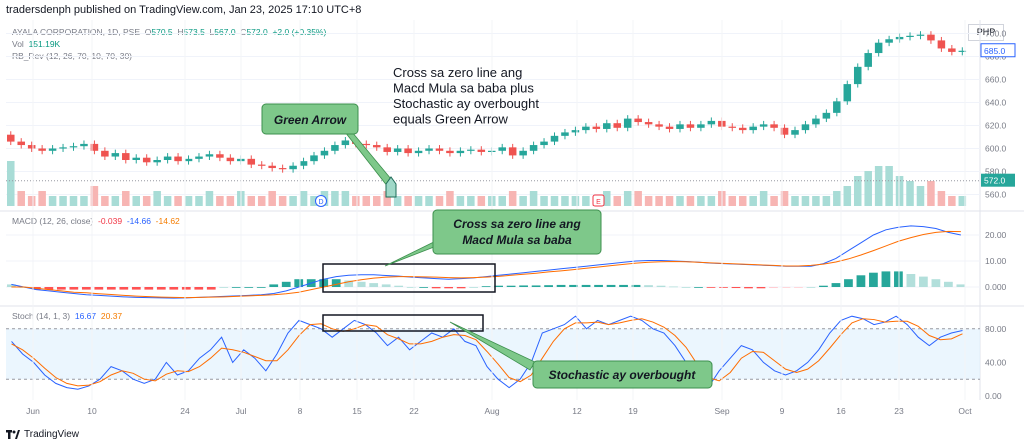  I want to click on annotation-main-text: Cross sa zero line ang, so click(457, 72).